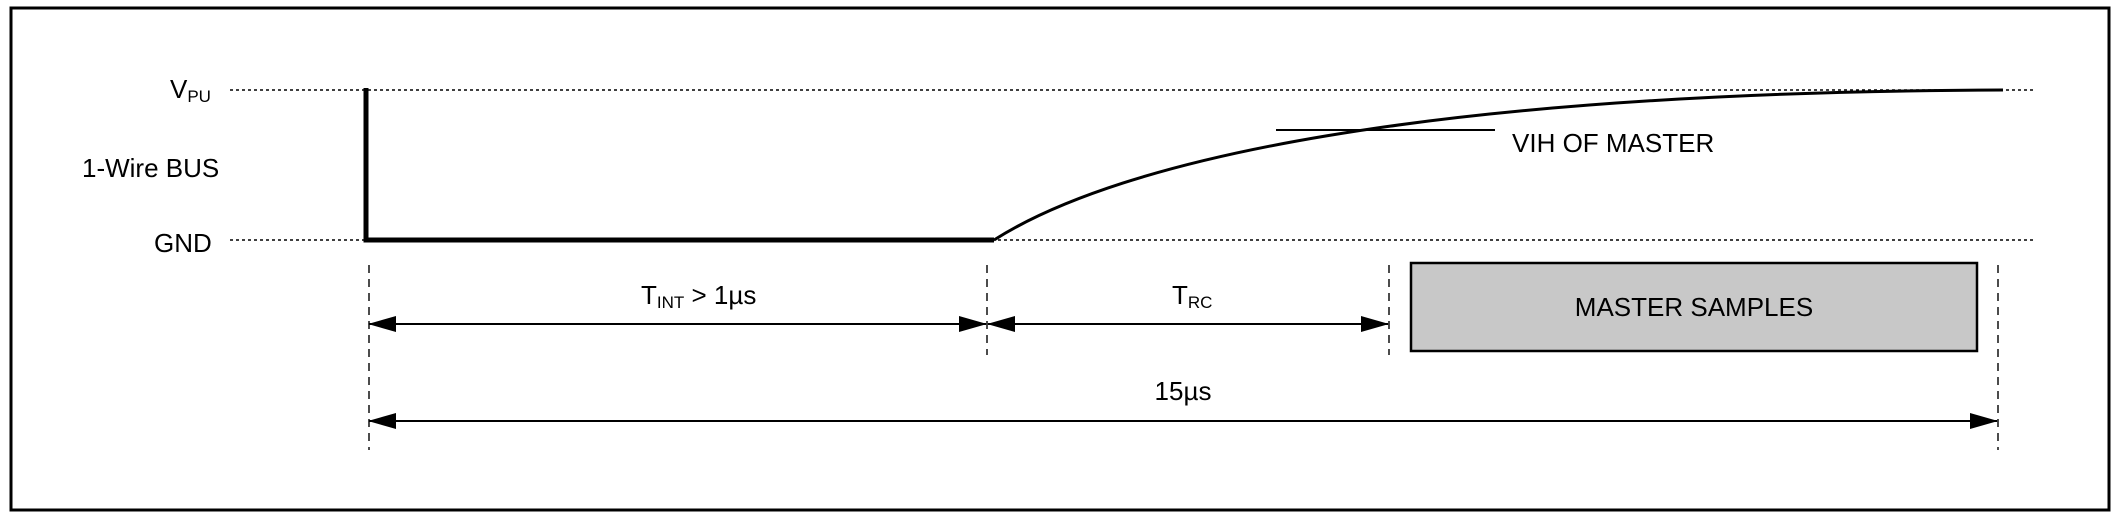 This screenshot has height=521, width=2120. Describe the element at coordinates (720, 295) in the screenshot. I see `tint-label-rest: > 1µs` at that location.